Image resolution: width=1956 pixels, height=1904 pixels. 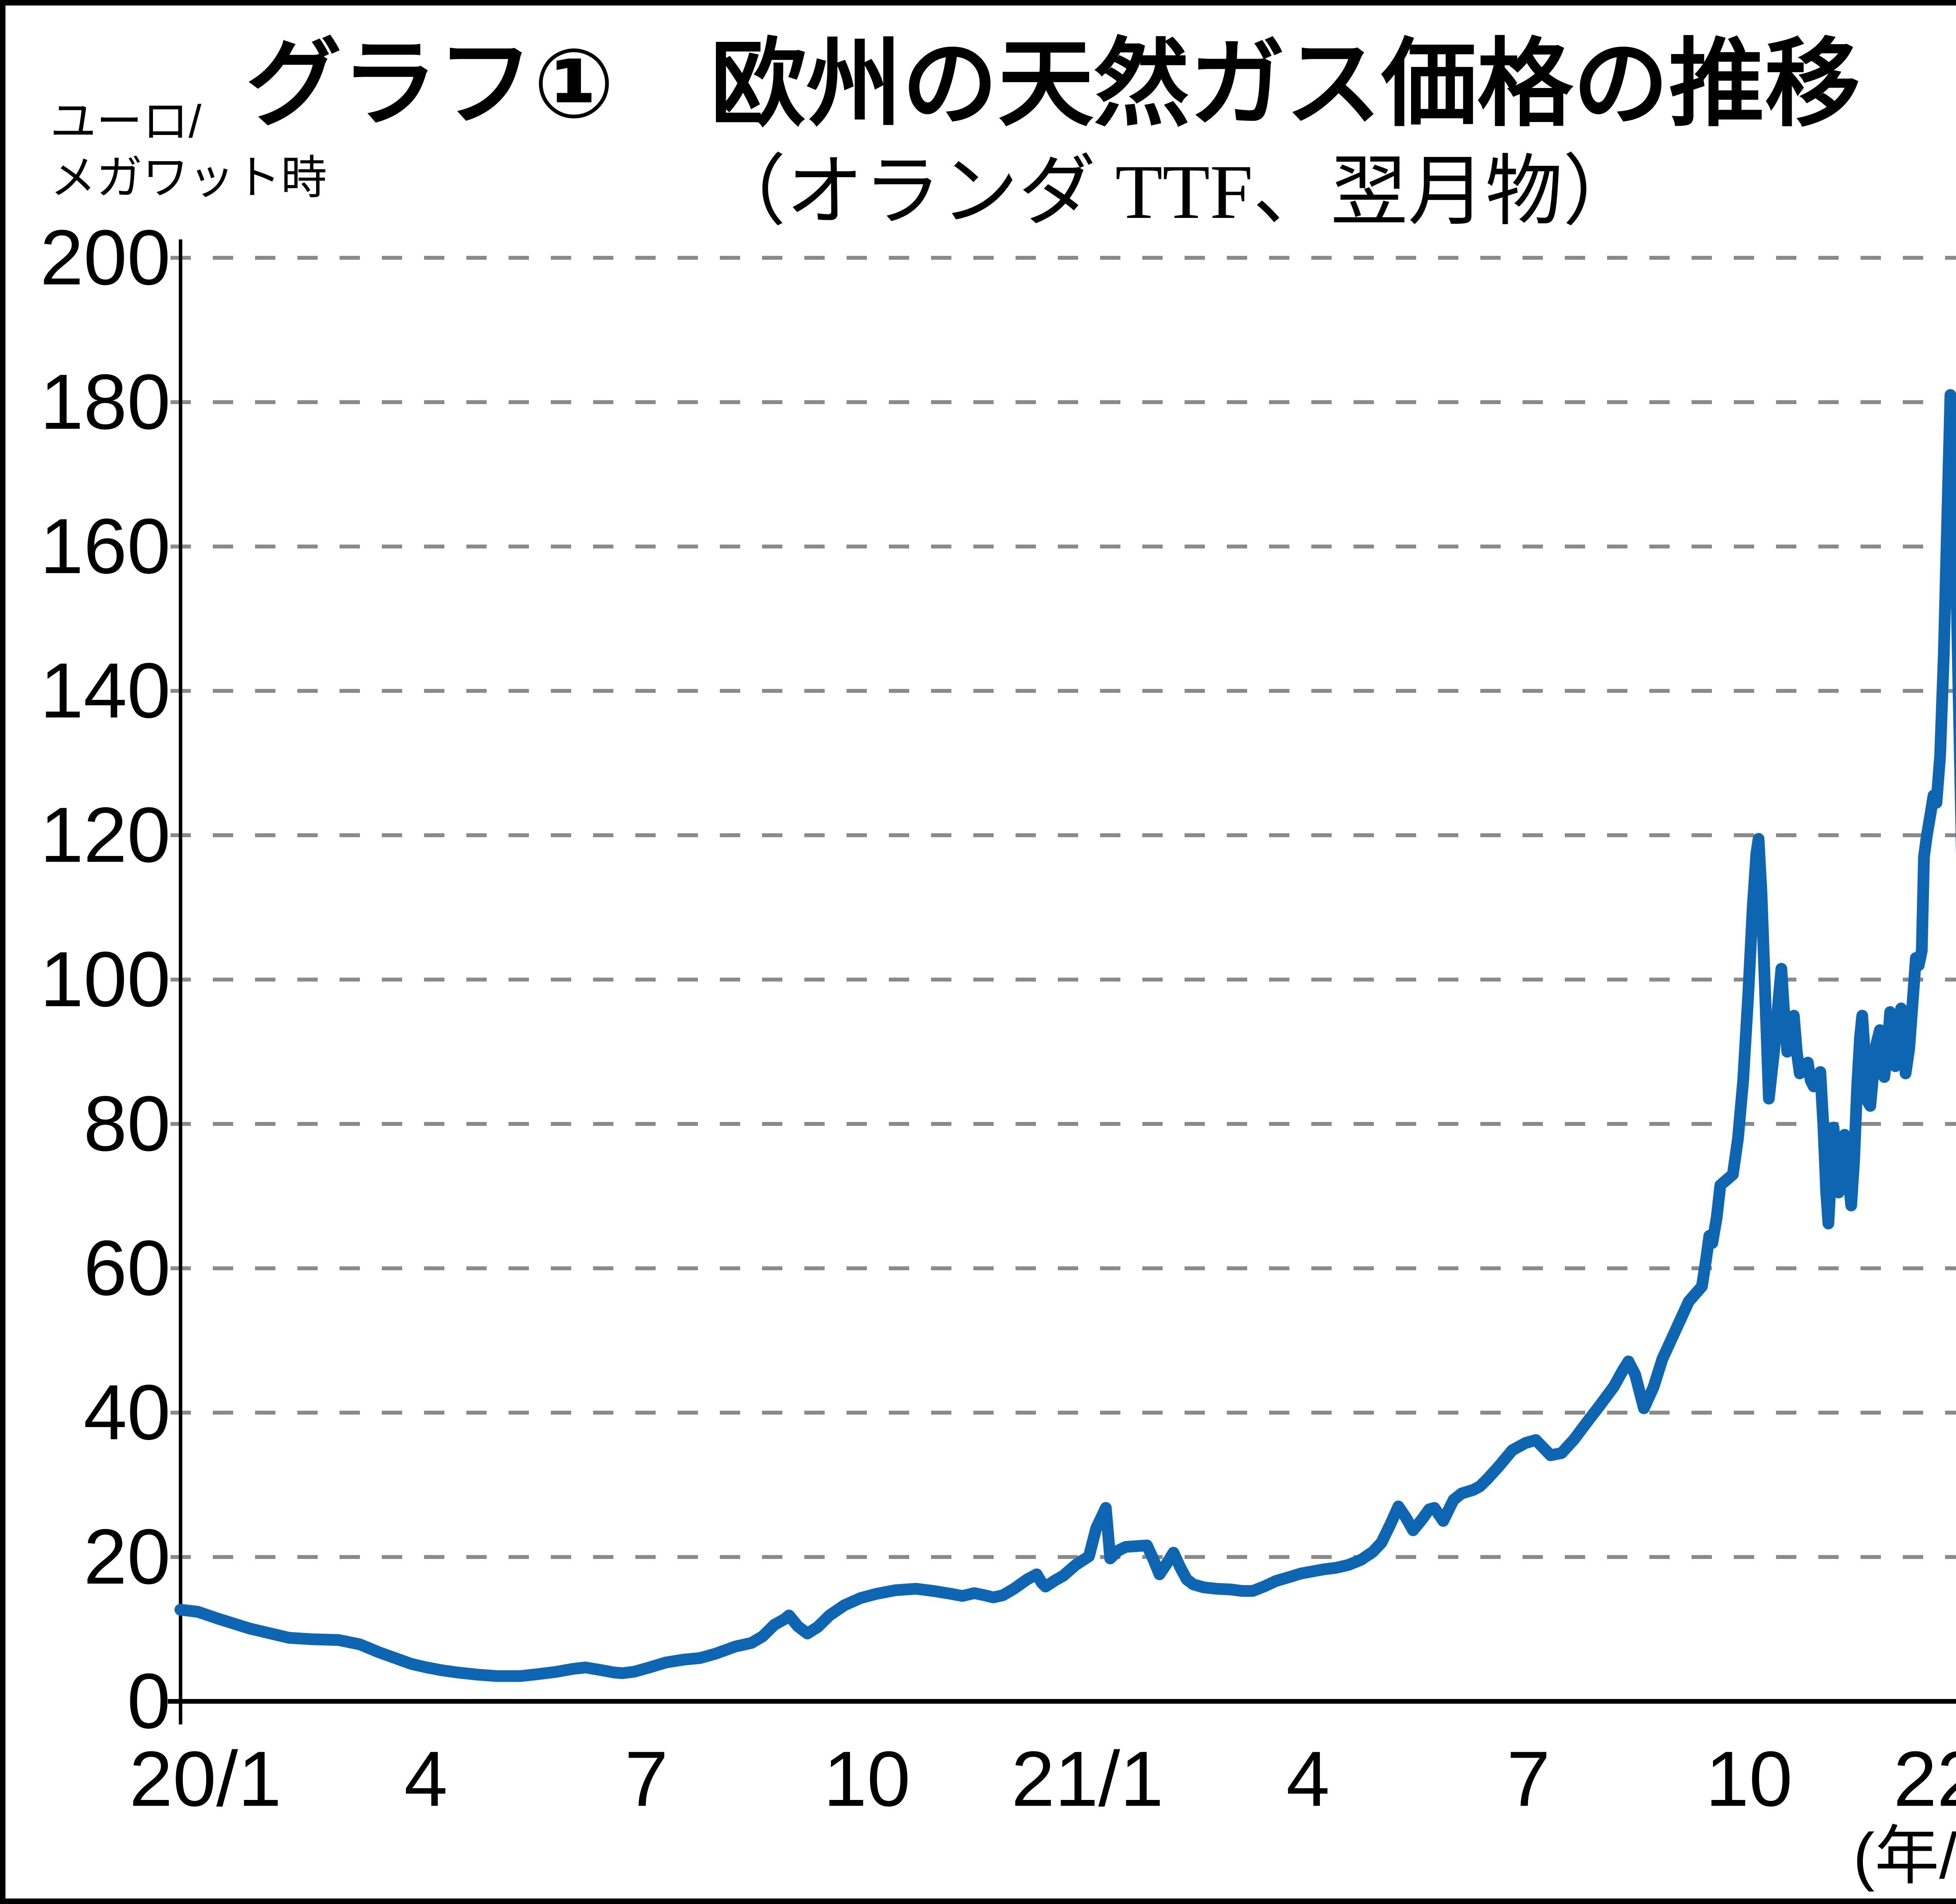 I want to click on y-tick-label-140: 140, so click(x=105, y=690).